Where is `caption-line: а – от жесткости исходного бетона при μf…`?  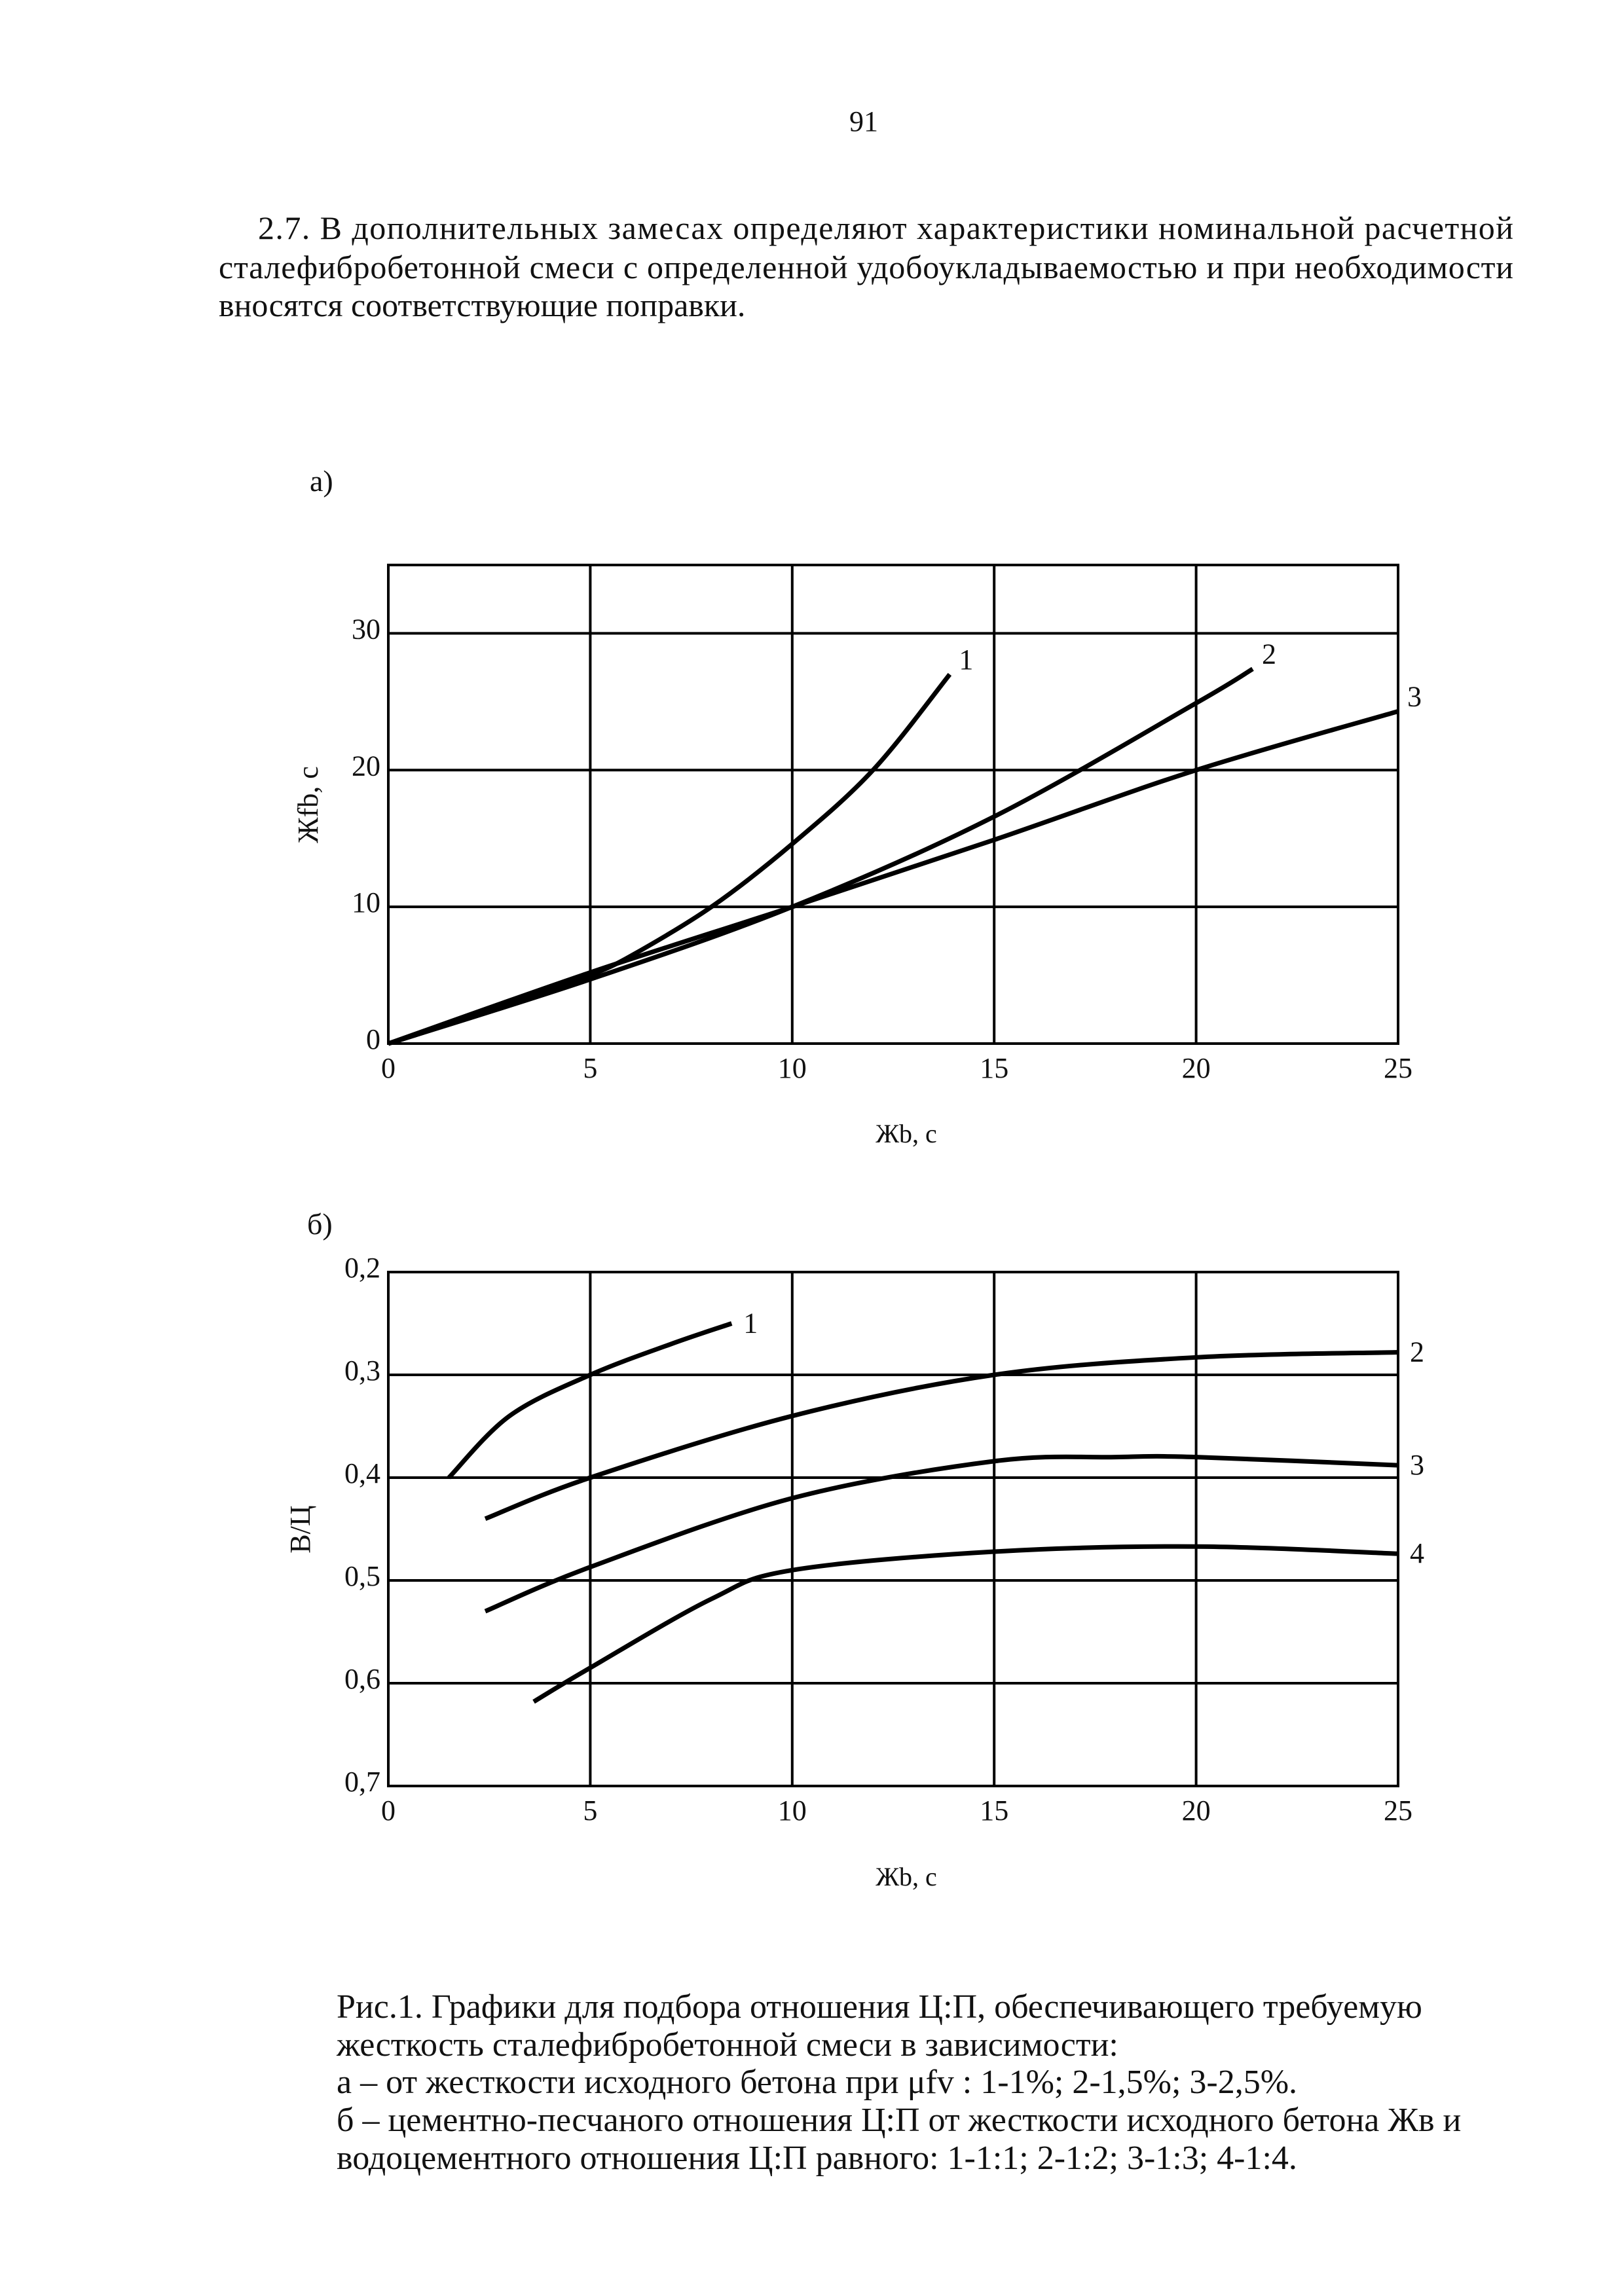
caption-line: а – от жесткости исходного бетона при μf… is located at coordinates (817, 2082).